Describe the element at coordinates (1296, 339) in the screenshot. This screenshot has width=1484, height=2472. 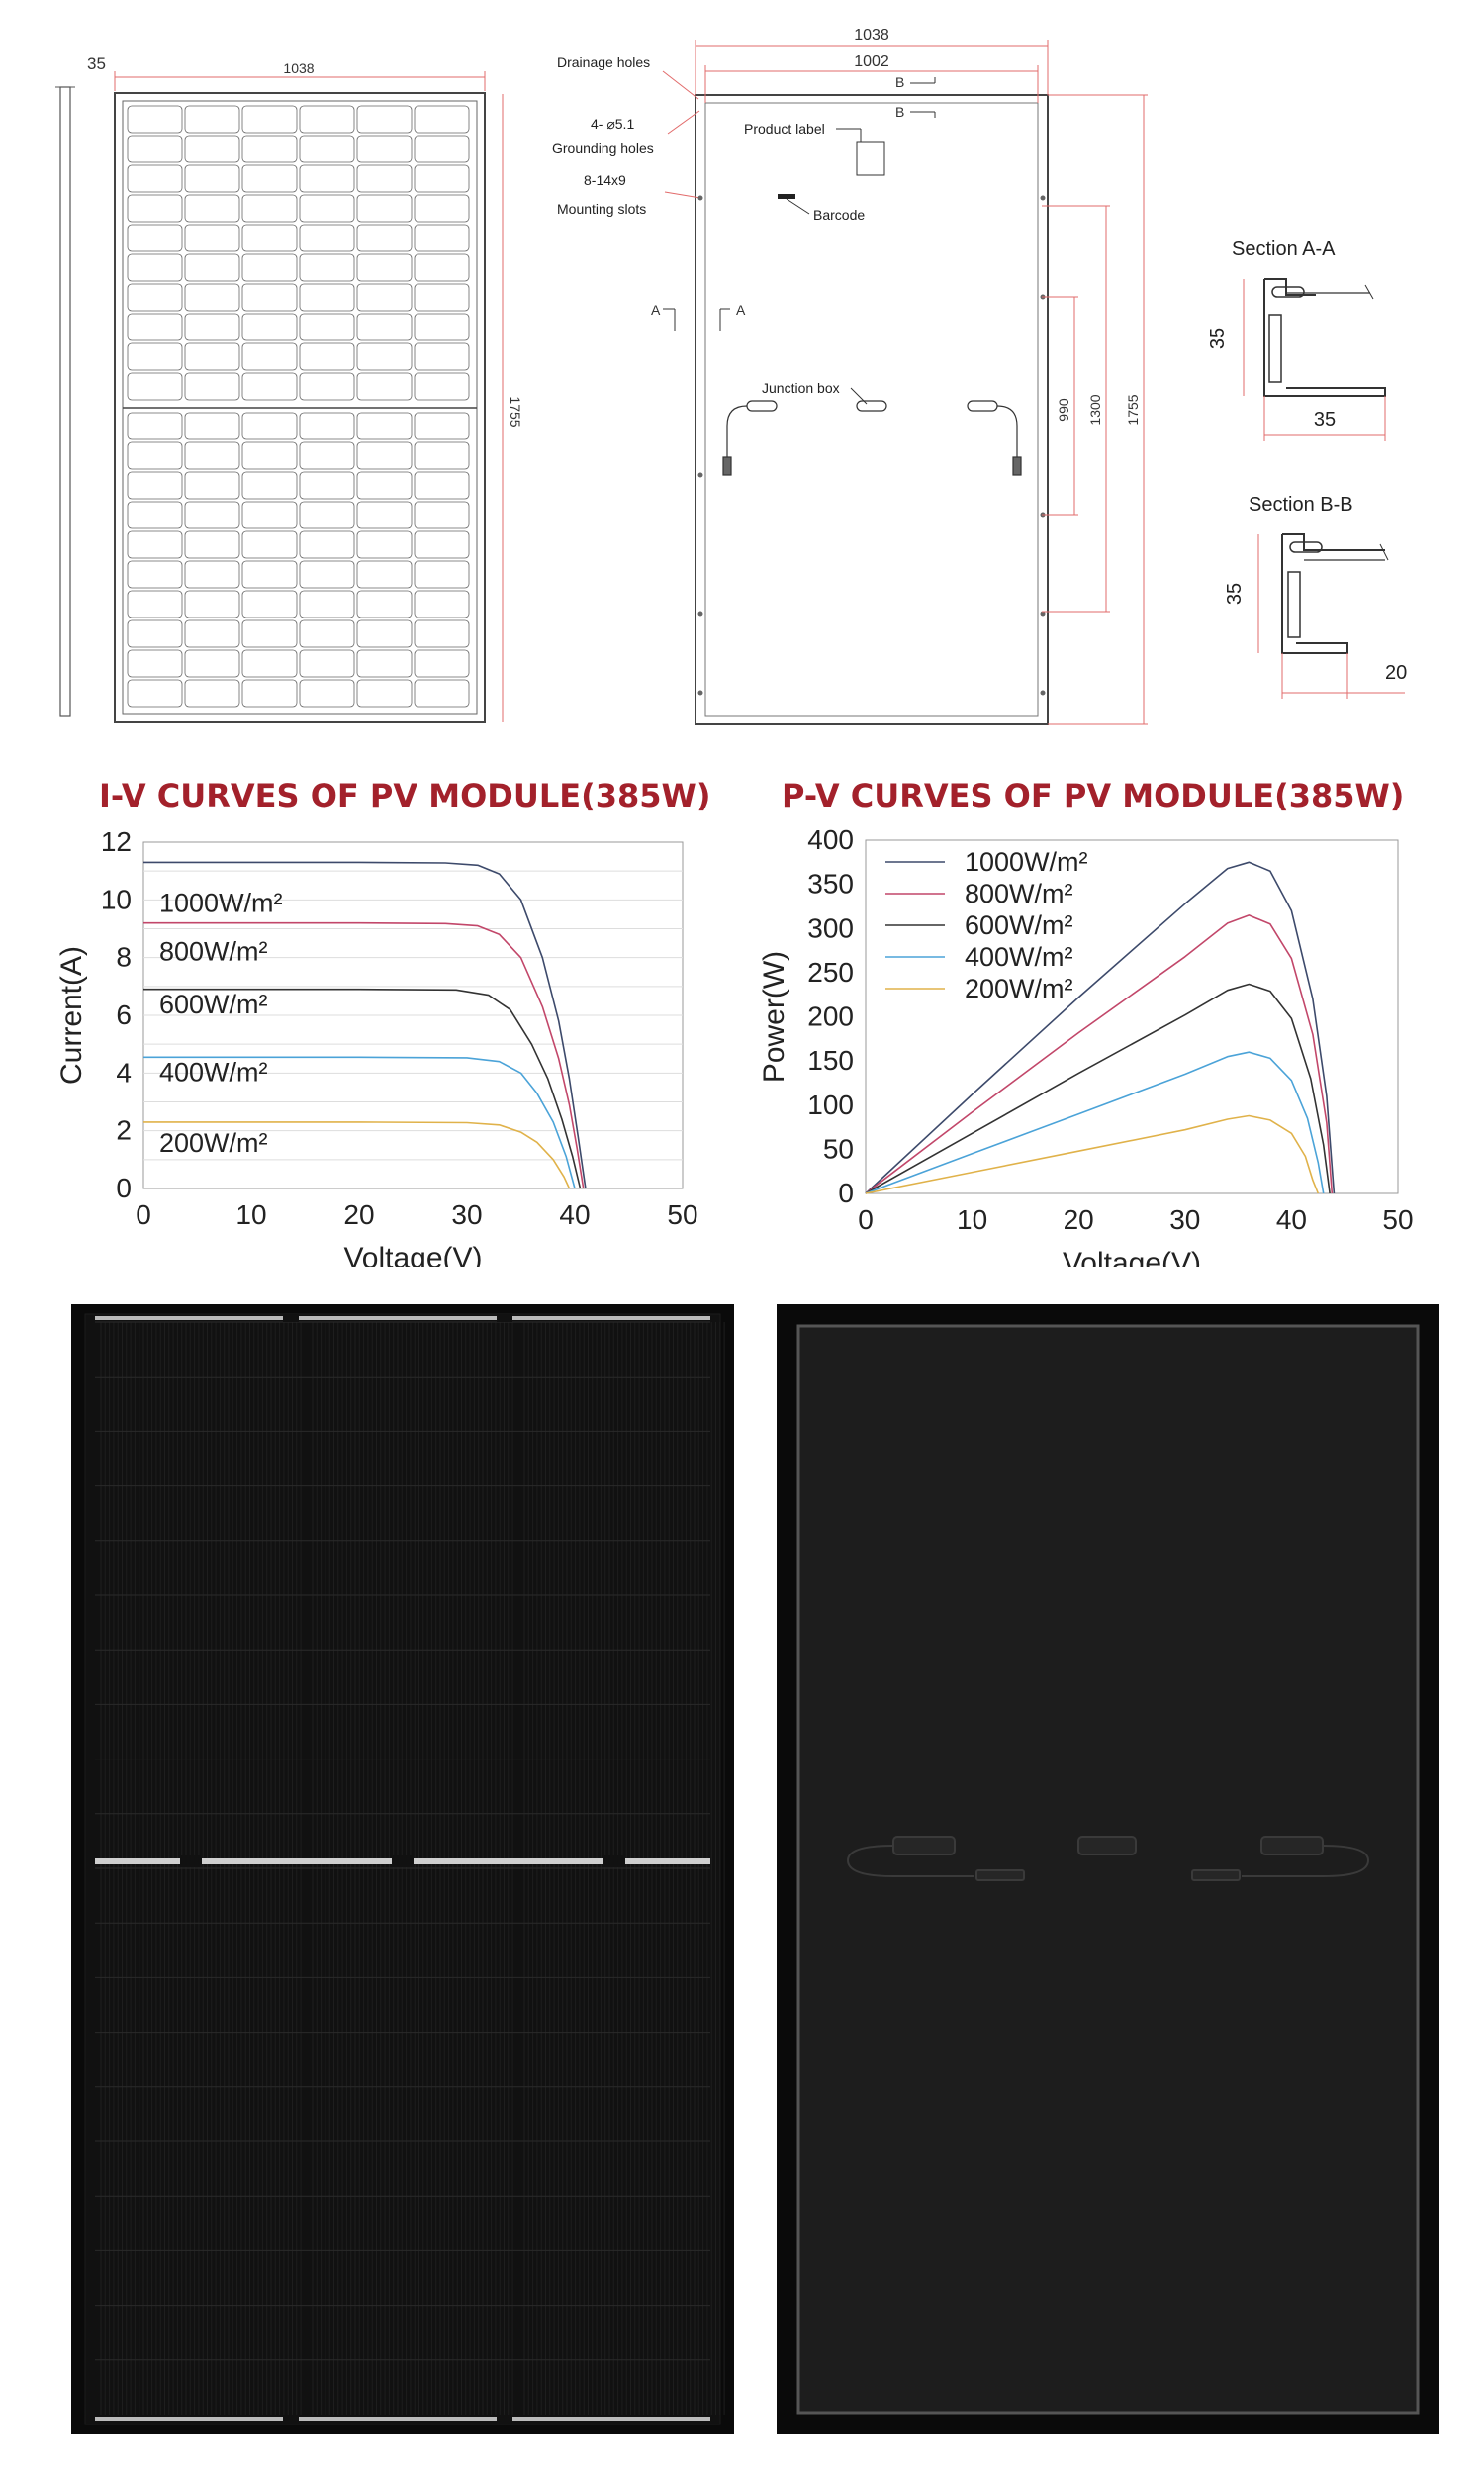
I see `section-a-a: Section A-A 35 35` at that location.